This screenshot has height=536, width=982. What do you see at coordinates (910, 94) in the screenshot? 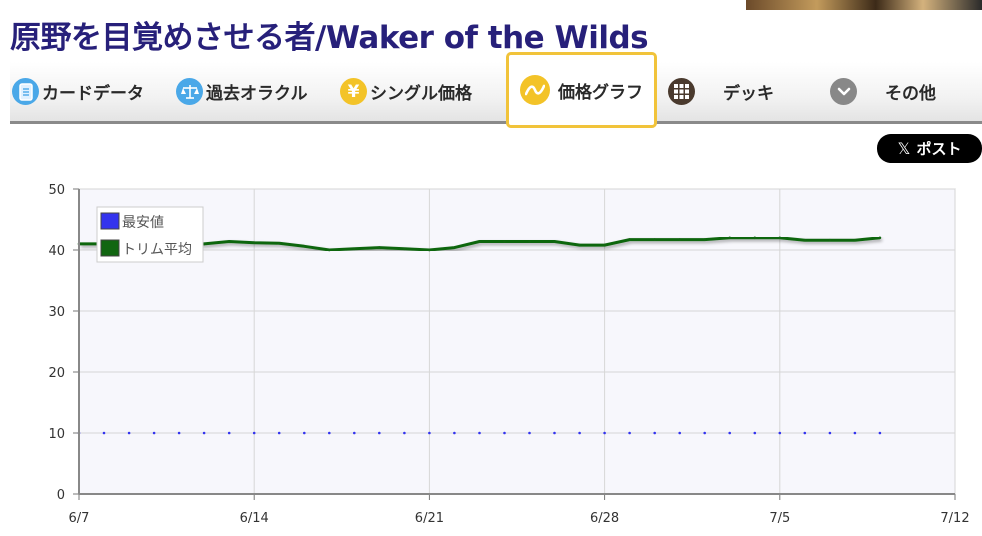
I see `tab-label: その他` at bounding box center [910, 94].